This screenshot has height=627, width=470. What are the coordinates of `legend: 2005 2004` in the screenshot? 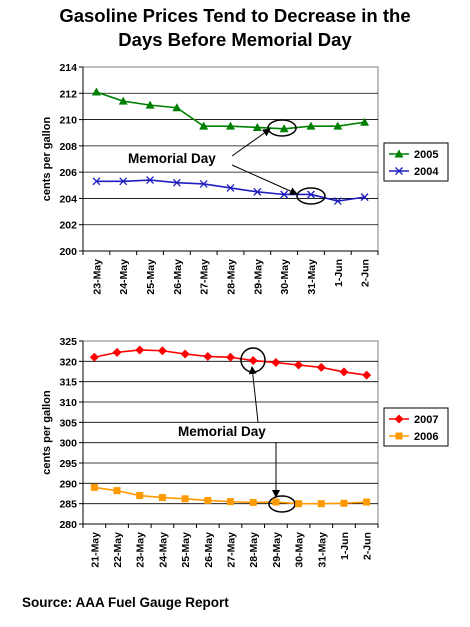 It's located at (416, 162).